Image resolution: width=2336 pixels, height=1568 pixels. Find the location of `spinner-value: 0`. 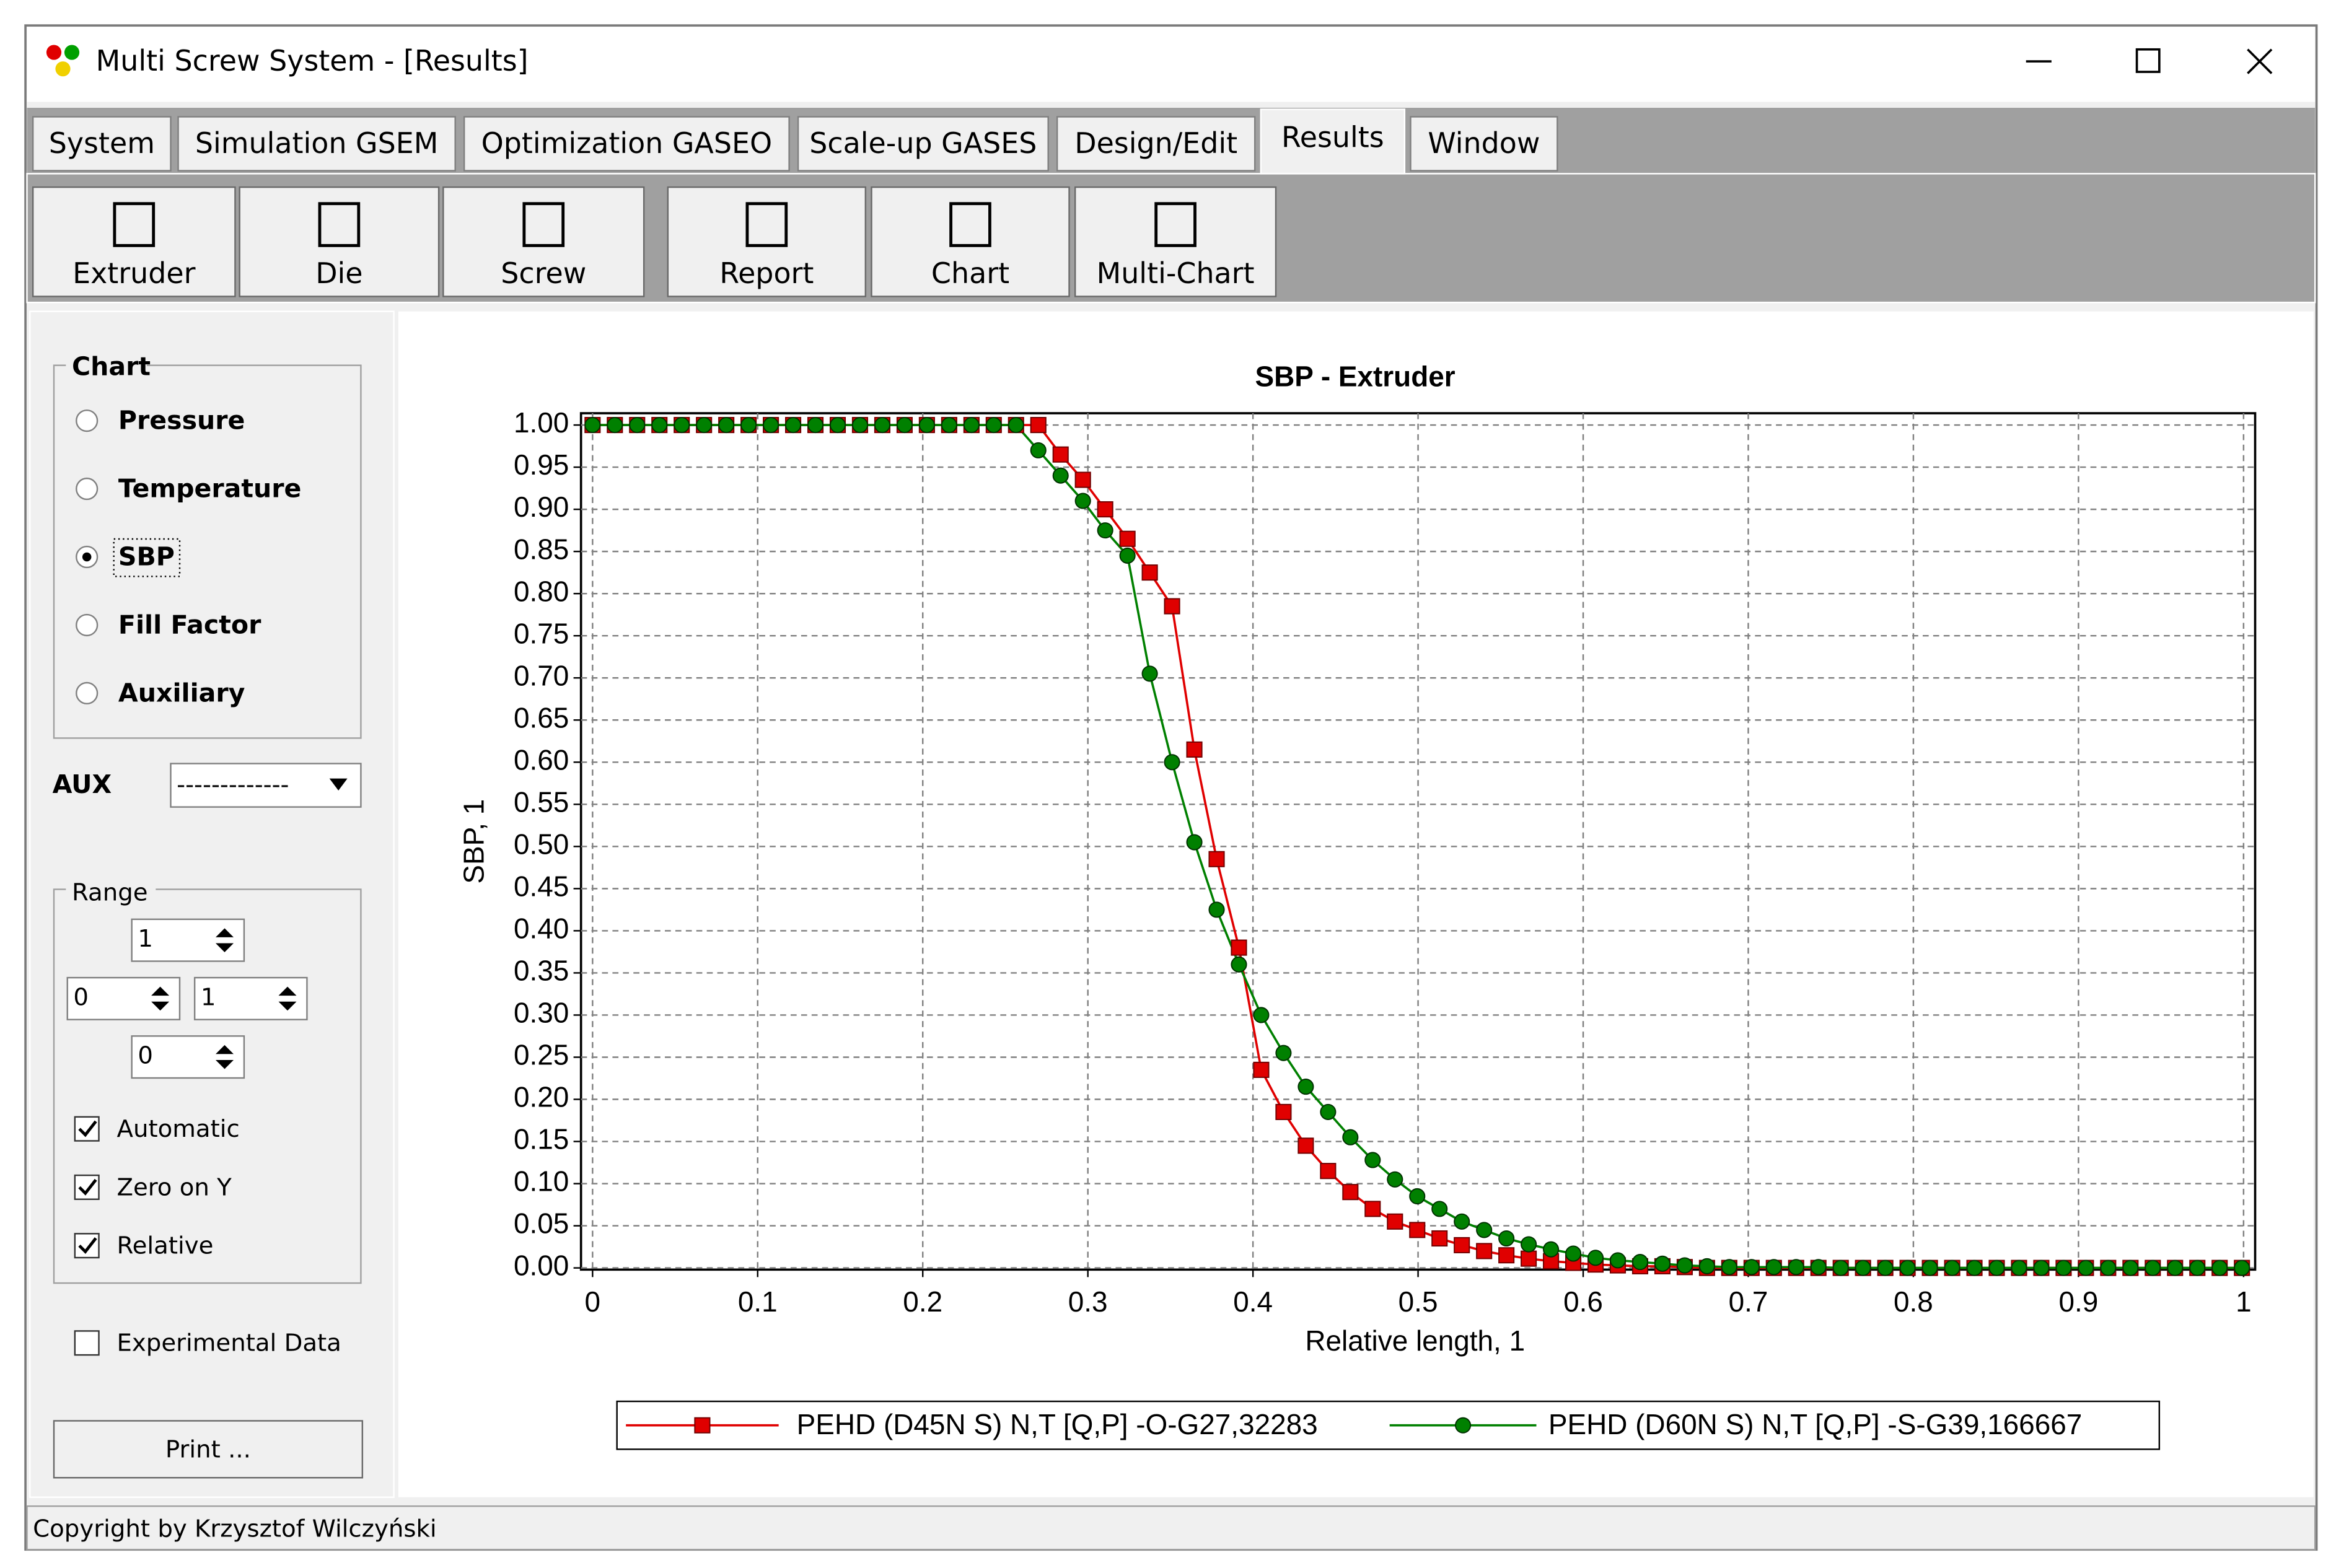

spinner-value: 0 is located at coordinates (145, 1056).